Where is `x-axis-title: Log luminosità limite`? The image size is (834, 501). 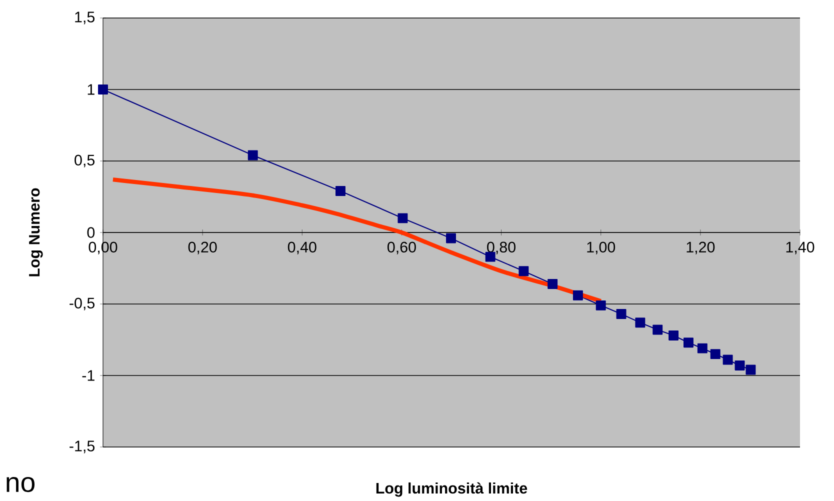
x-axis-title: Log luminosità limite is located at coordinates (452, 489).